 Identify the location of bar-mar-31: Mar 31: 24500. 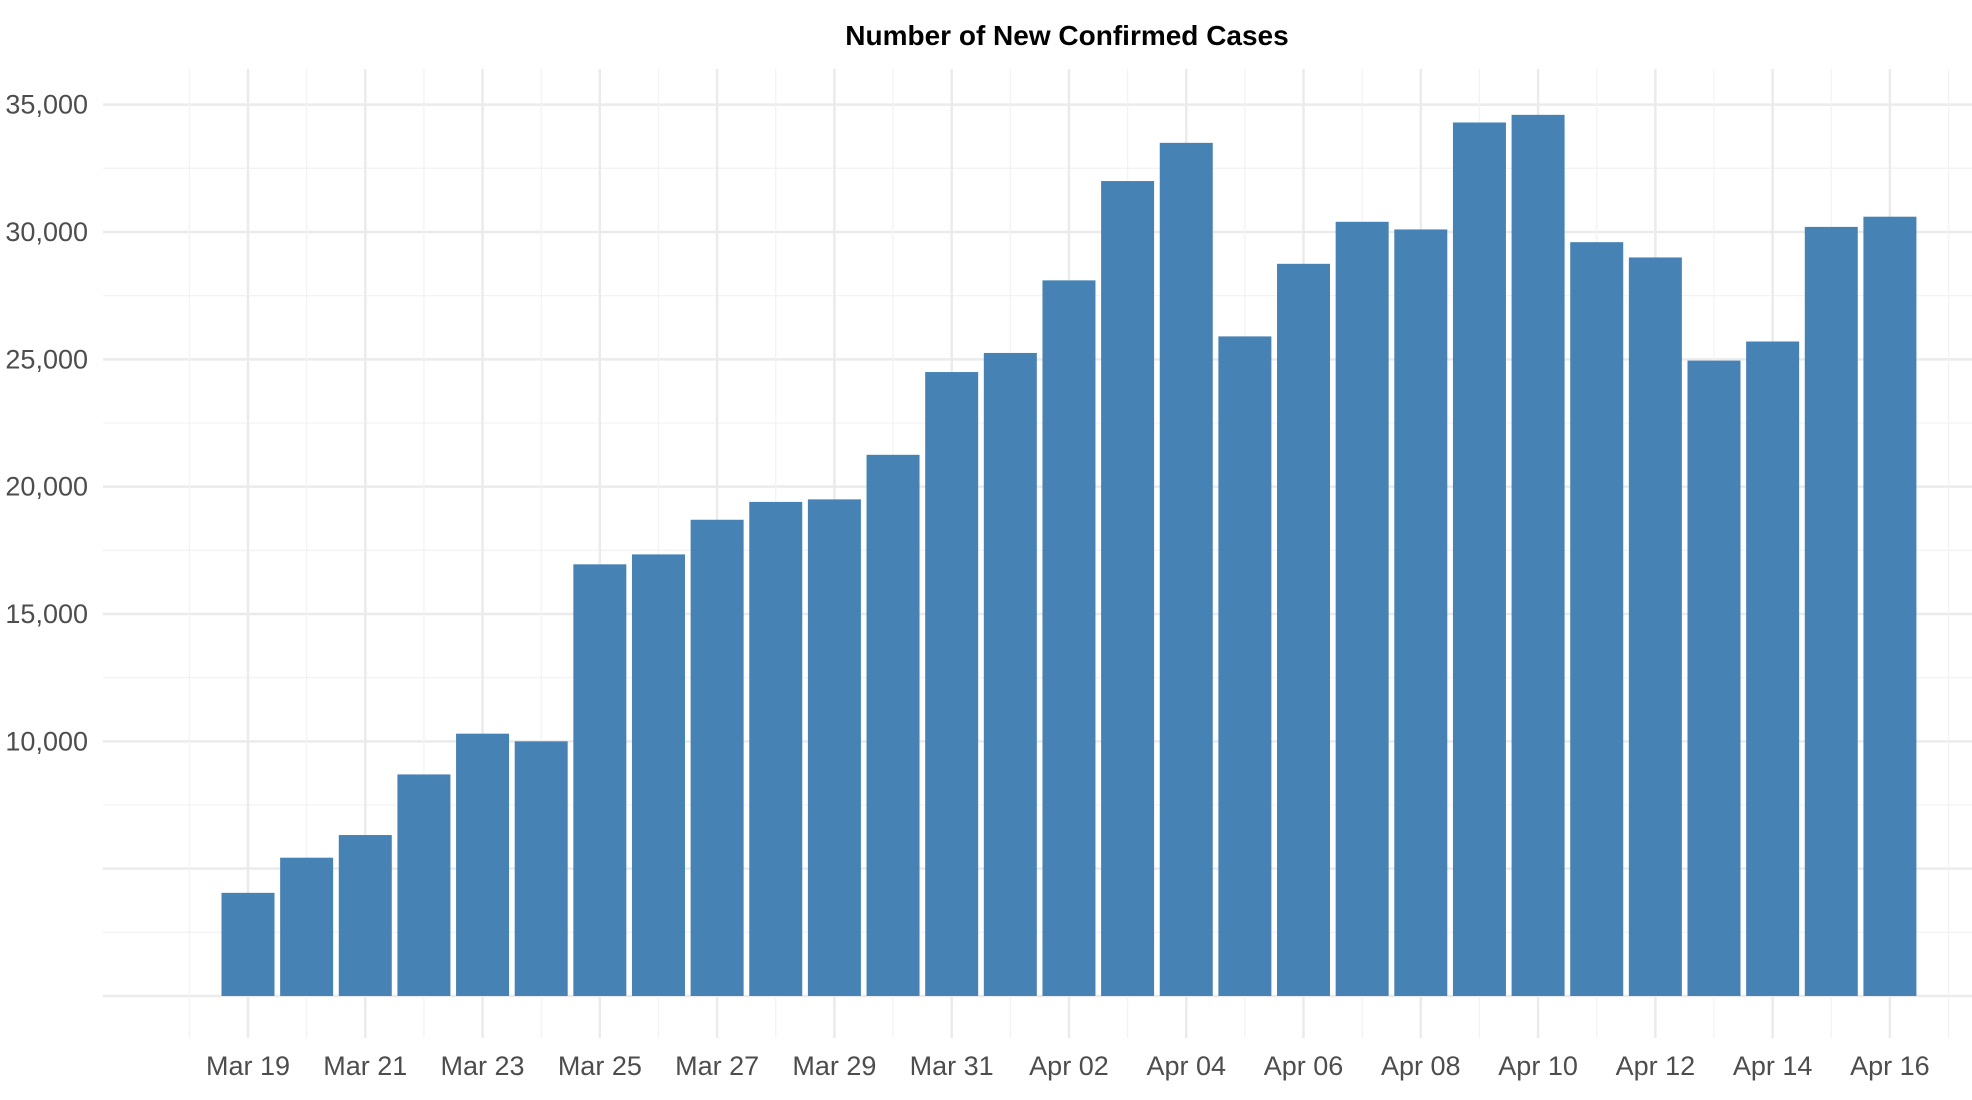
(952, 684).